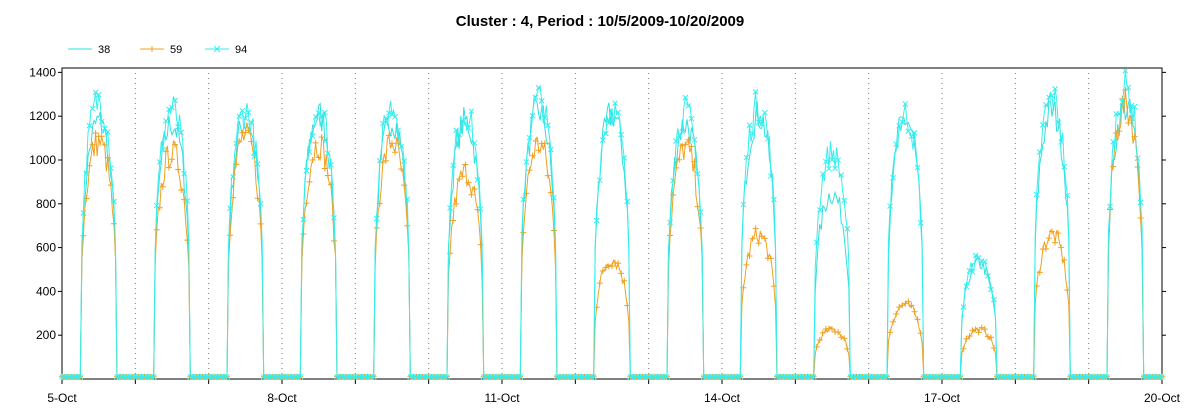 The image size is (1200, 420). Describe the element at coordinates (241, 50) in the screenshot. I see `legend-label: 94` at that location.